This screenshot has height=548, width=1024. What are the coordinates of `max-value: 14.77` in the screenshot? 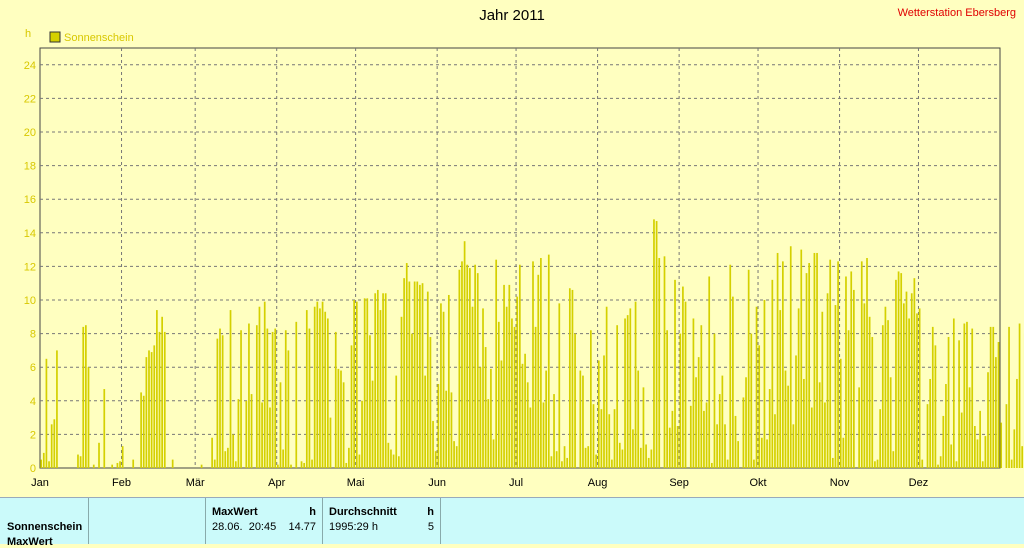 It's located at (302, 527).